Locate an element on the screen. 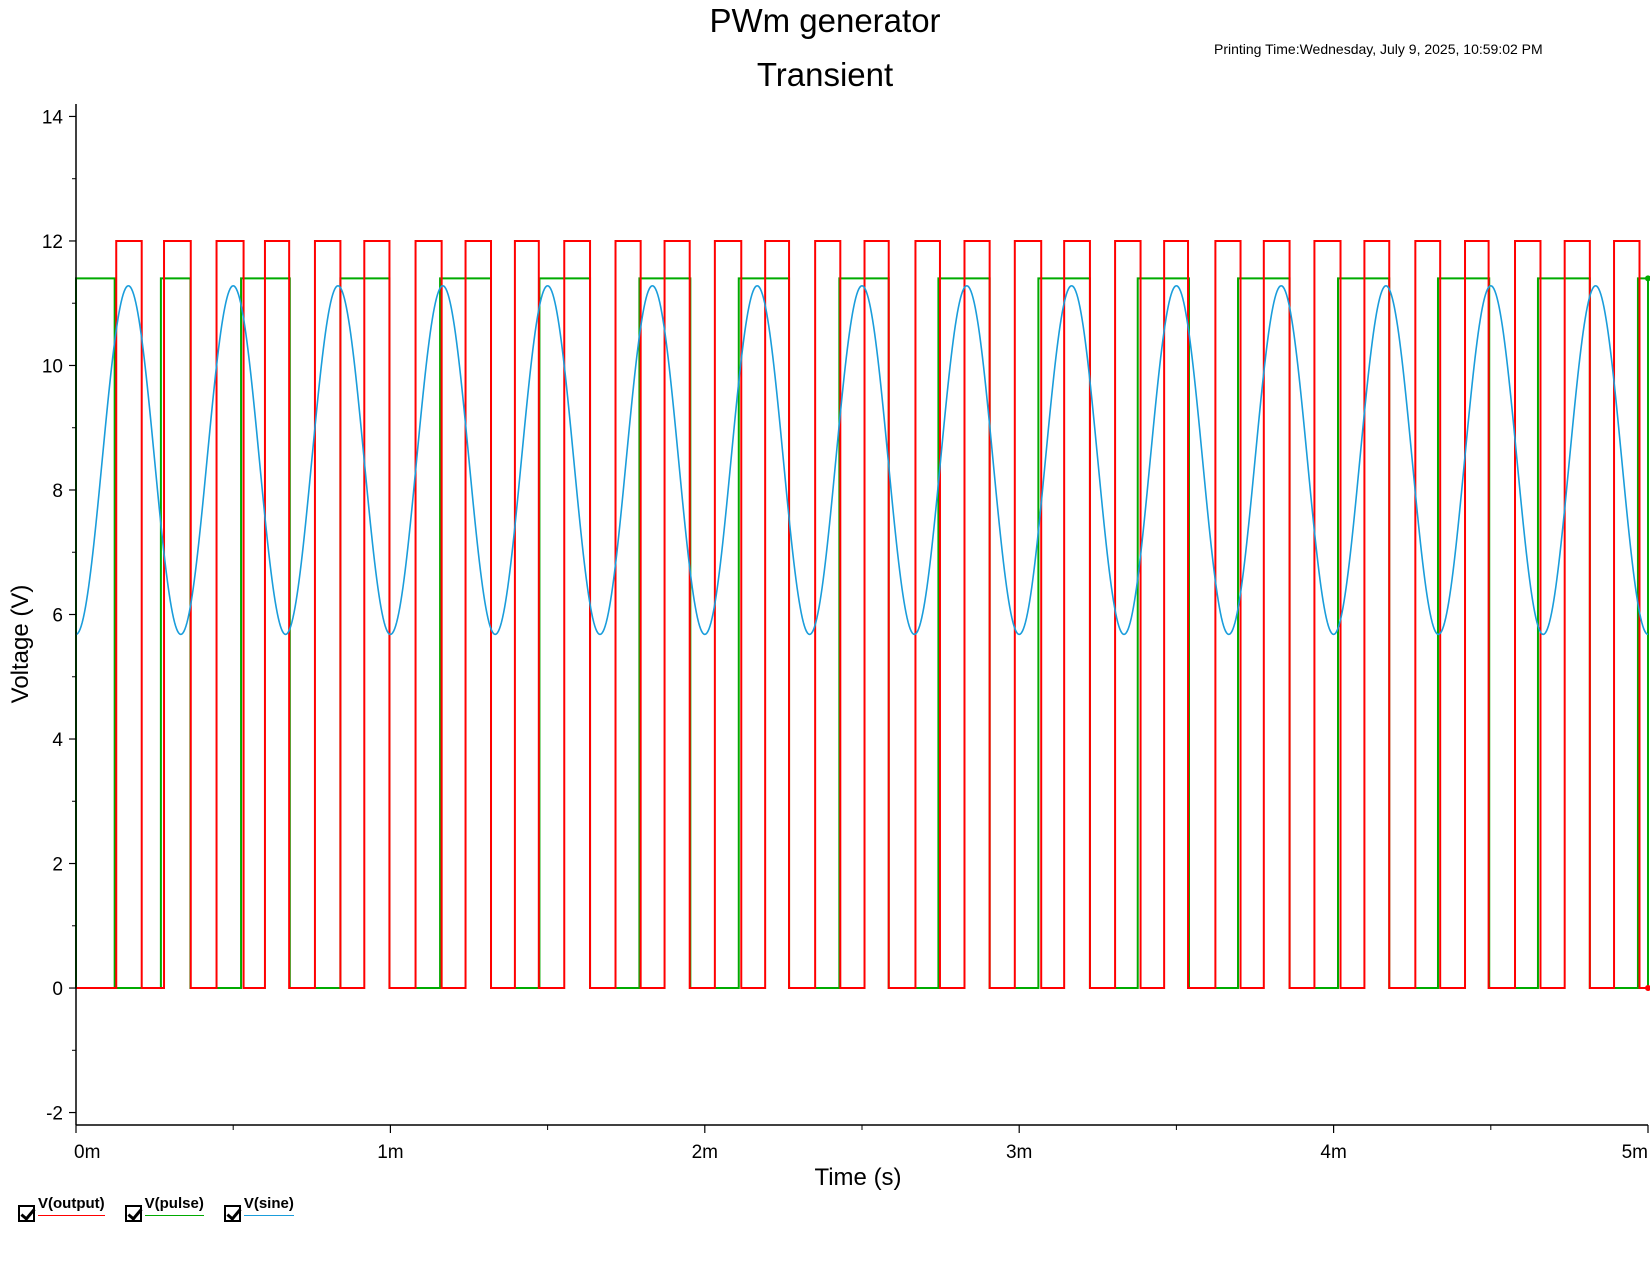 The width and height of the screenshot is (1650, 1275). legend: V(output) V(pulse) V(sine) is located at coordinates (166, 1209).